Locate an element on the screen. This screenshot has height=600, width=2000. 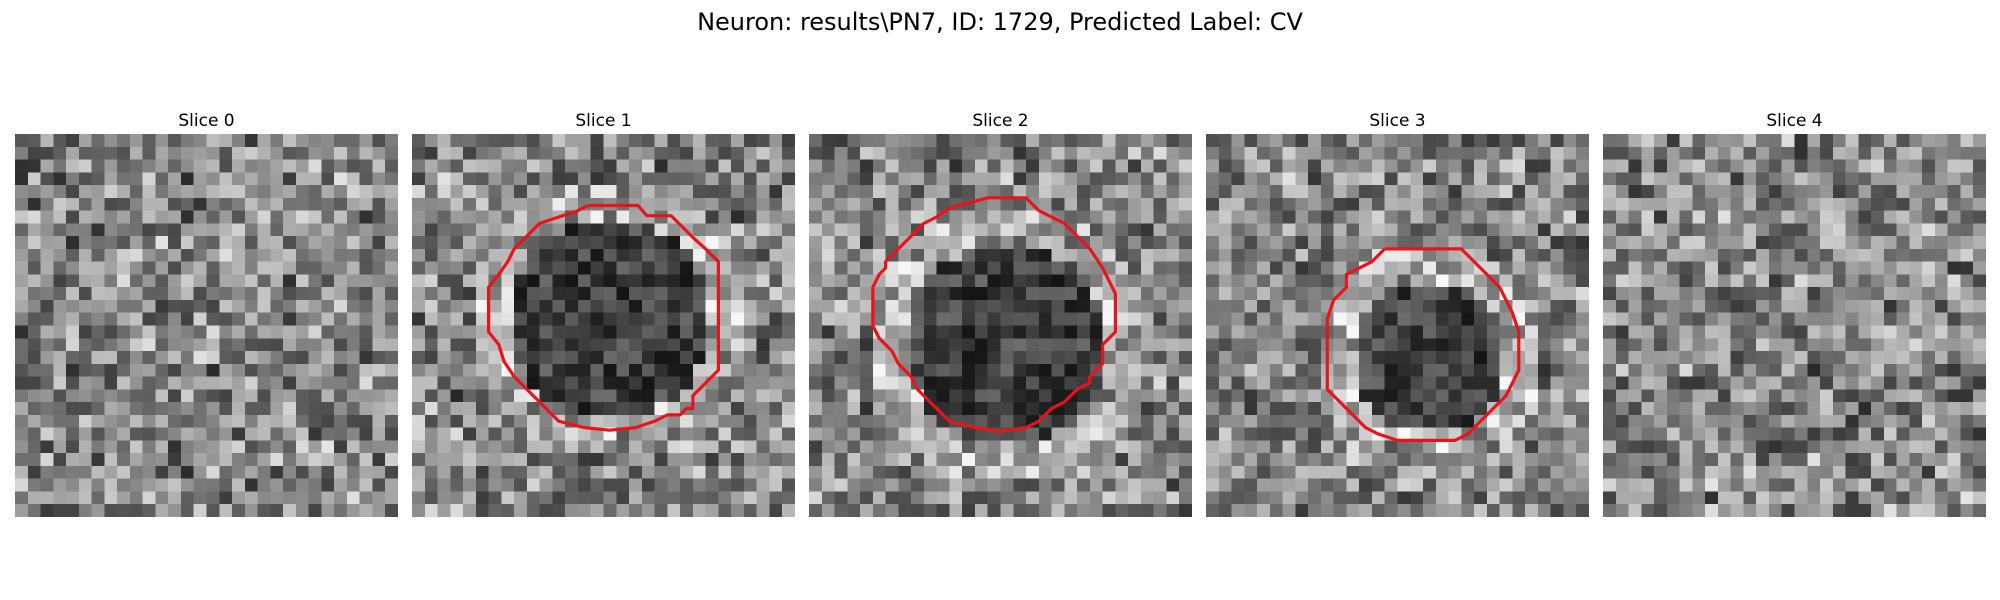
panel-slice-0: Slice 0 is located at coordinates (206, 313).